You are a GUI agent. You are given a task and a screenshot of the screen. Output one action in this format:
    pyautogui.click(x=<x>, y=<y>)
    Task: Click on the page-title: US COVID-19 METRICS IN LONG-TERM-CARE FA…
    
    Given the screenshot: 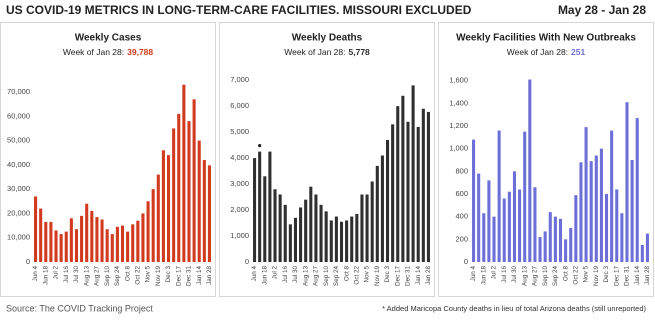 What is the action you would take?
    pyautogui.click(x=239, y=10)
    